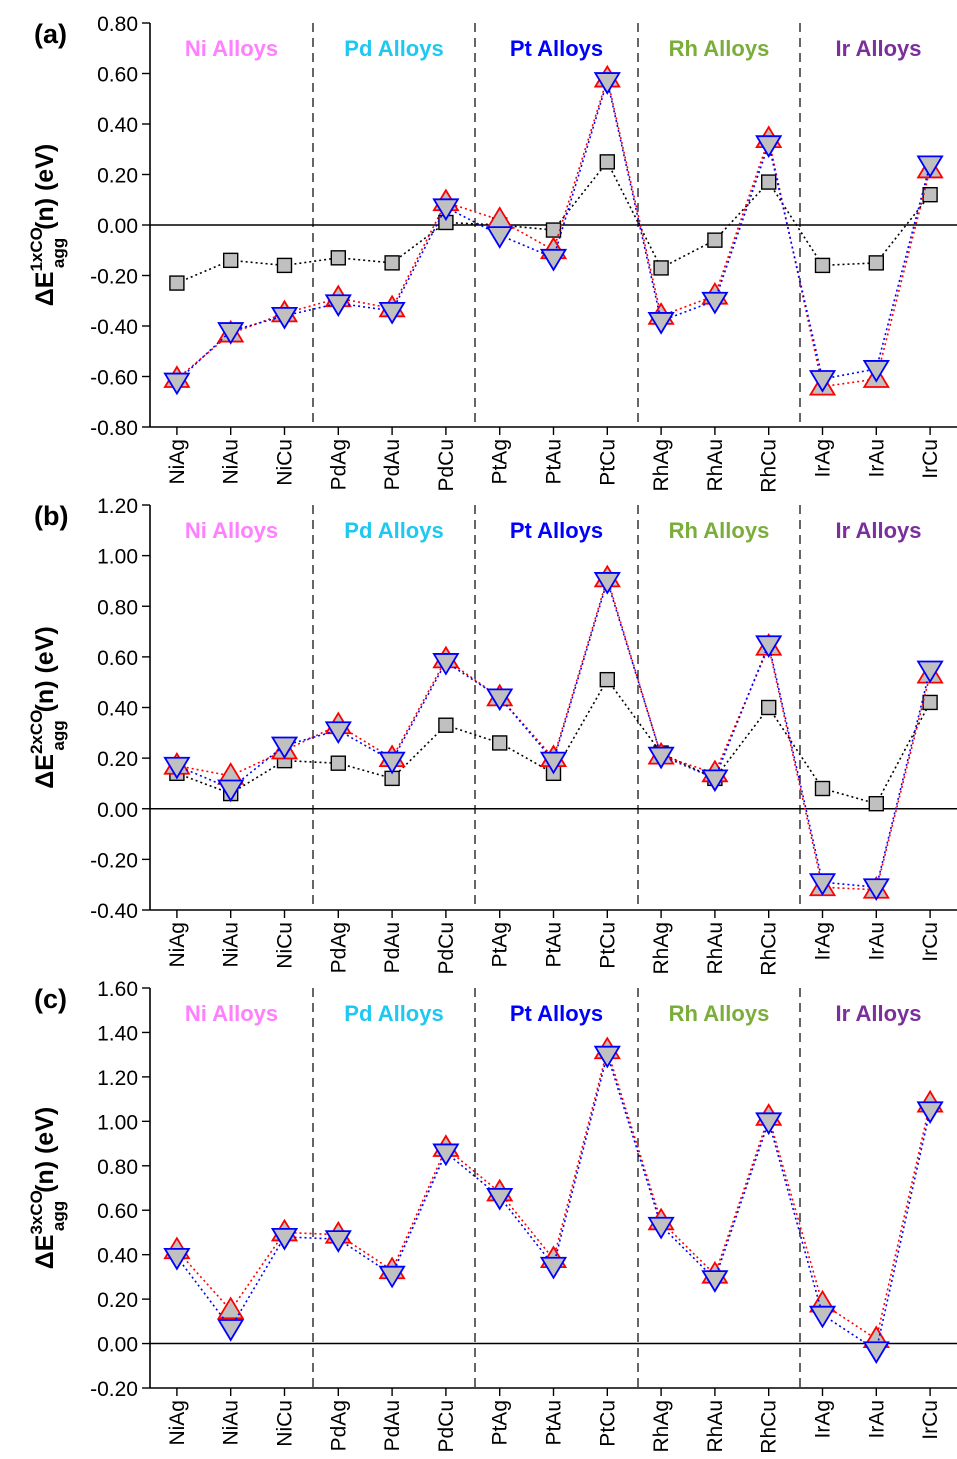  What do you see at coordinates (715, 1426) in the screenshot?
I see `x-tick-label: RhAu` at bounding box center [715, 1426].